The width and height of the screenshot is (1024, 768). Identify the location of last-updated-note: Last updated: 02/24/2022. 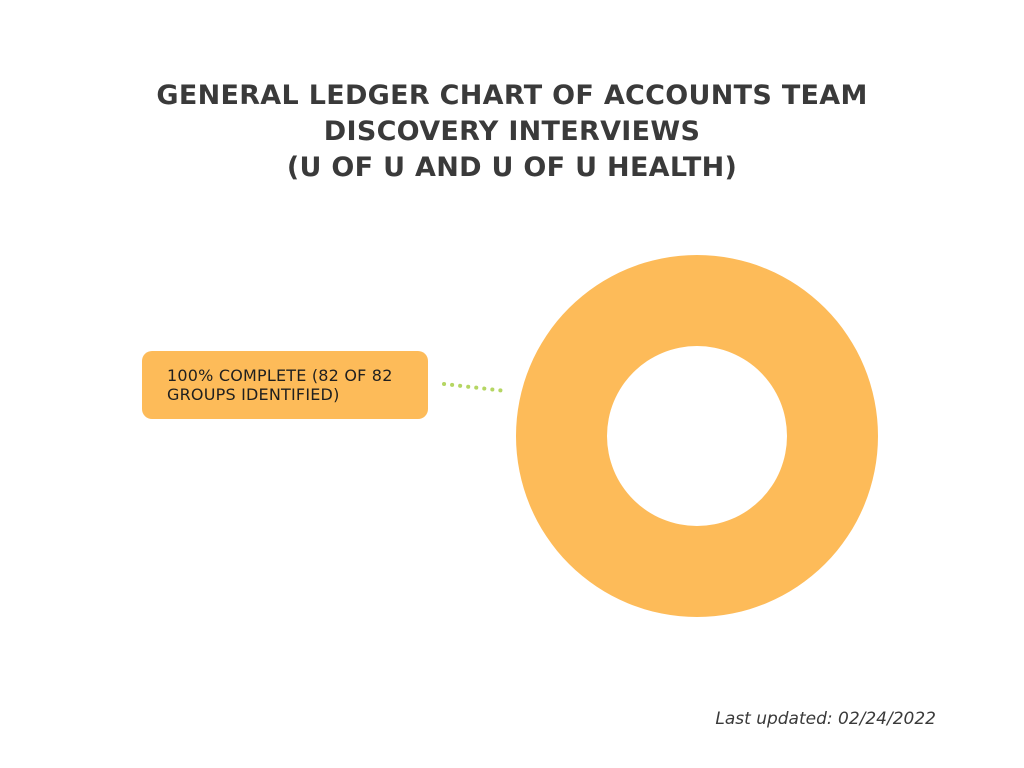
(825, 719).